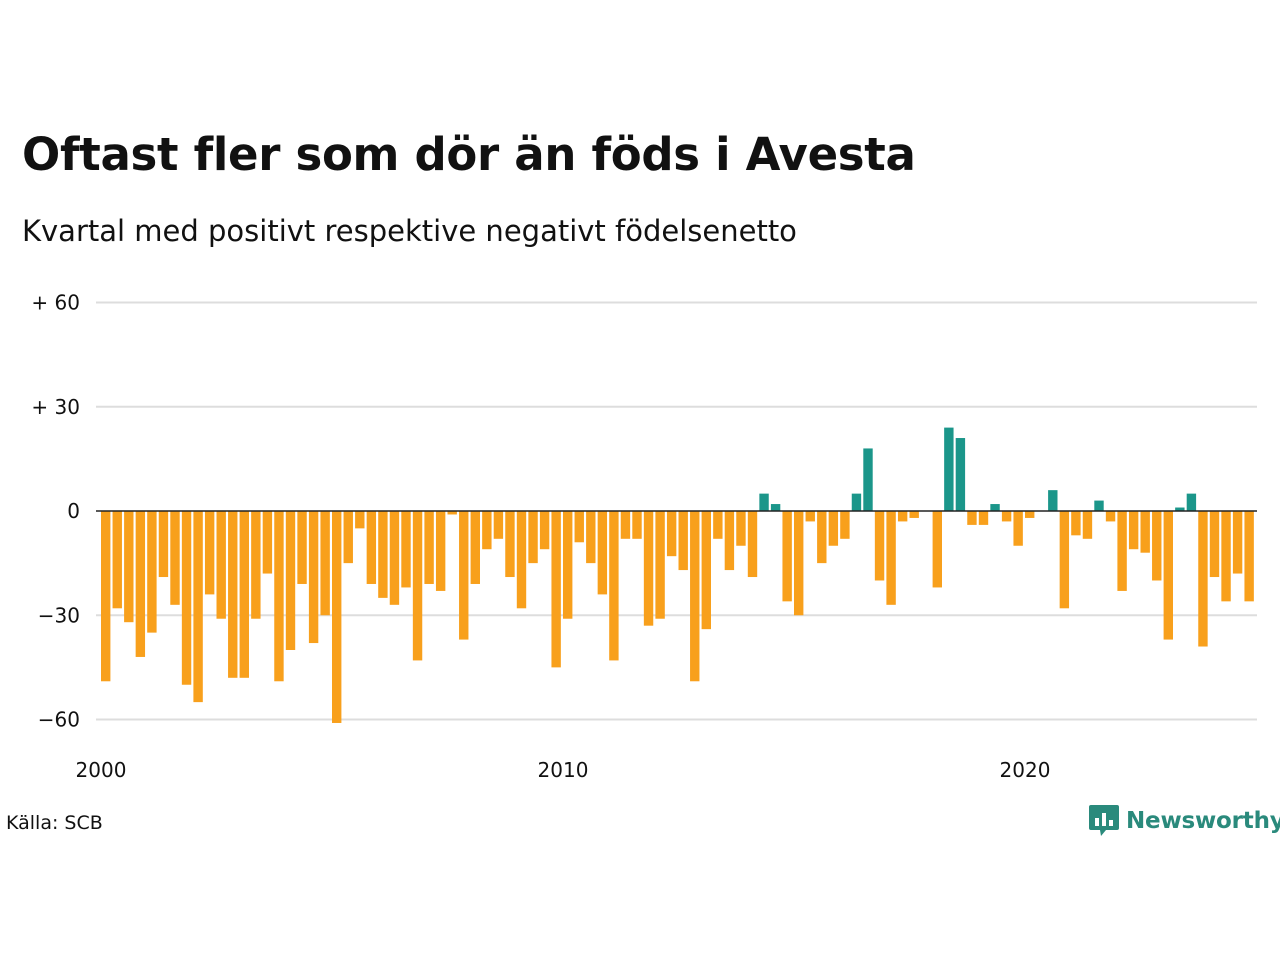 Image resolution: width=1280 pixels, height=960 pixels. What do you see at coordinates (59, 615) in the screenshot?
I see `y-tick-label: −30` at bounding box center [59, 615].